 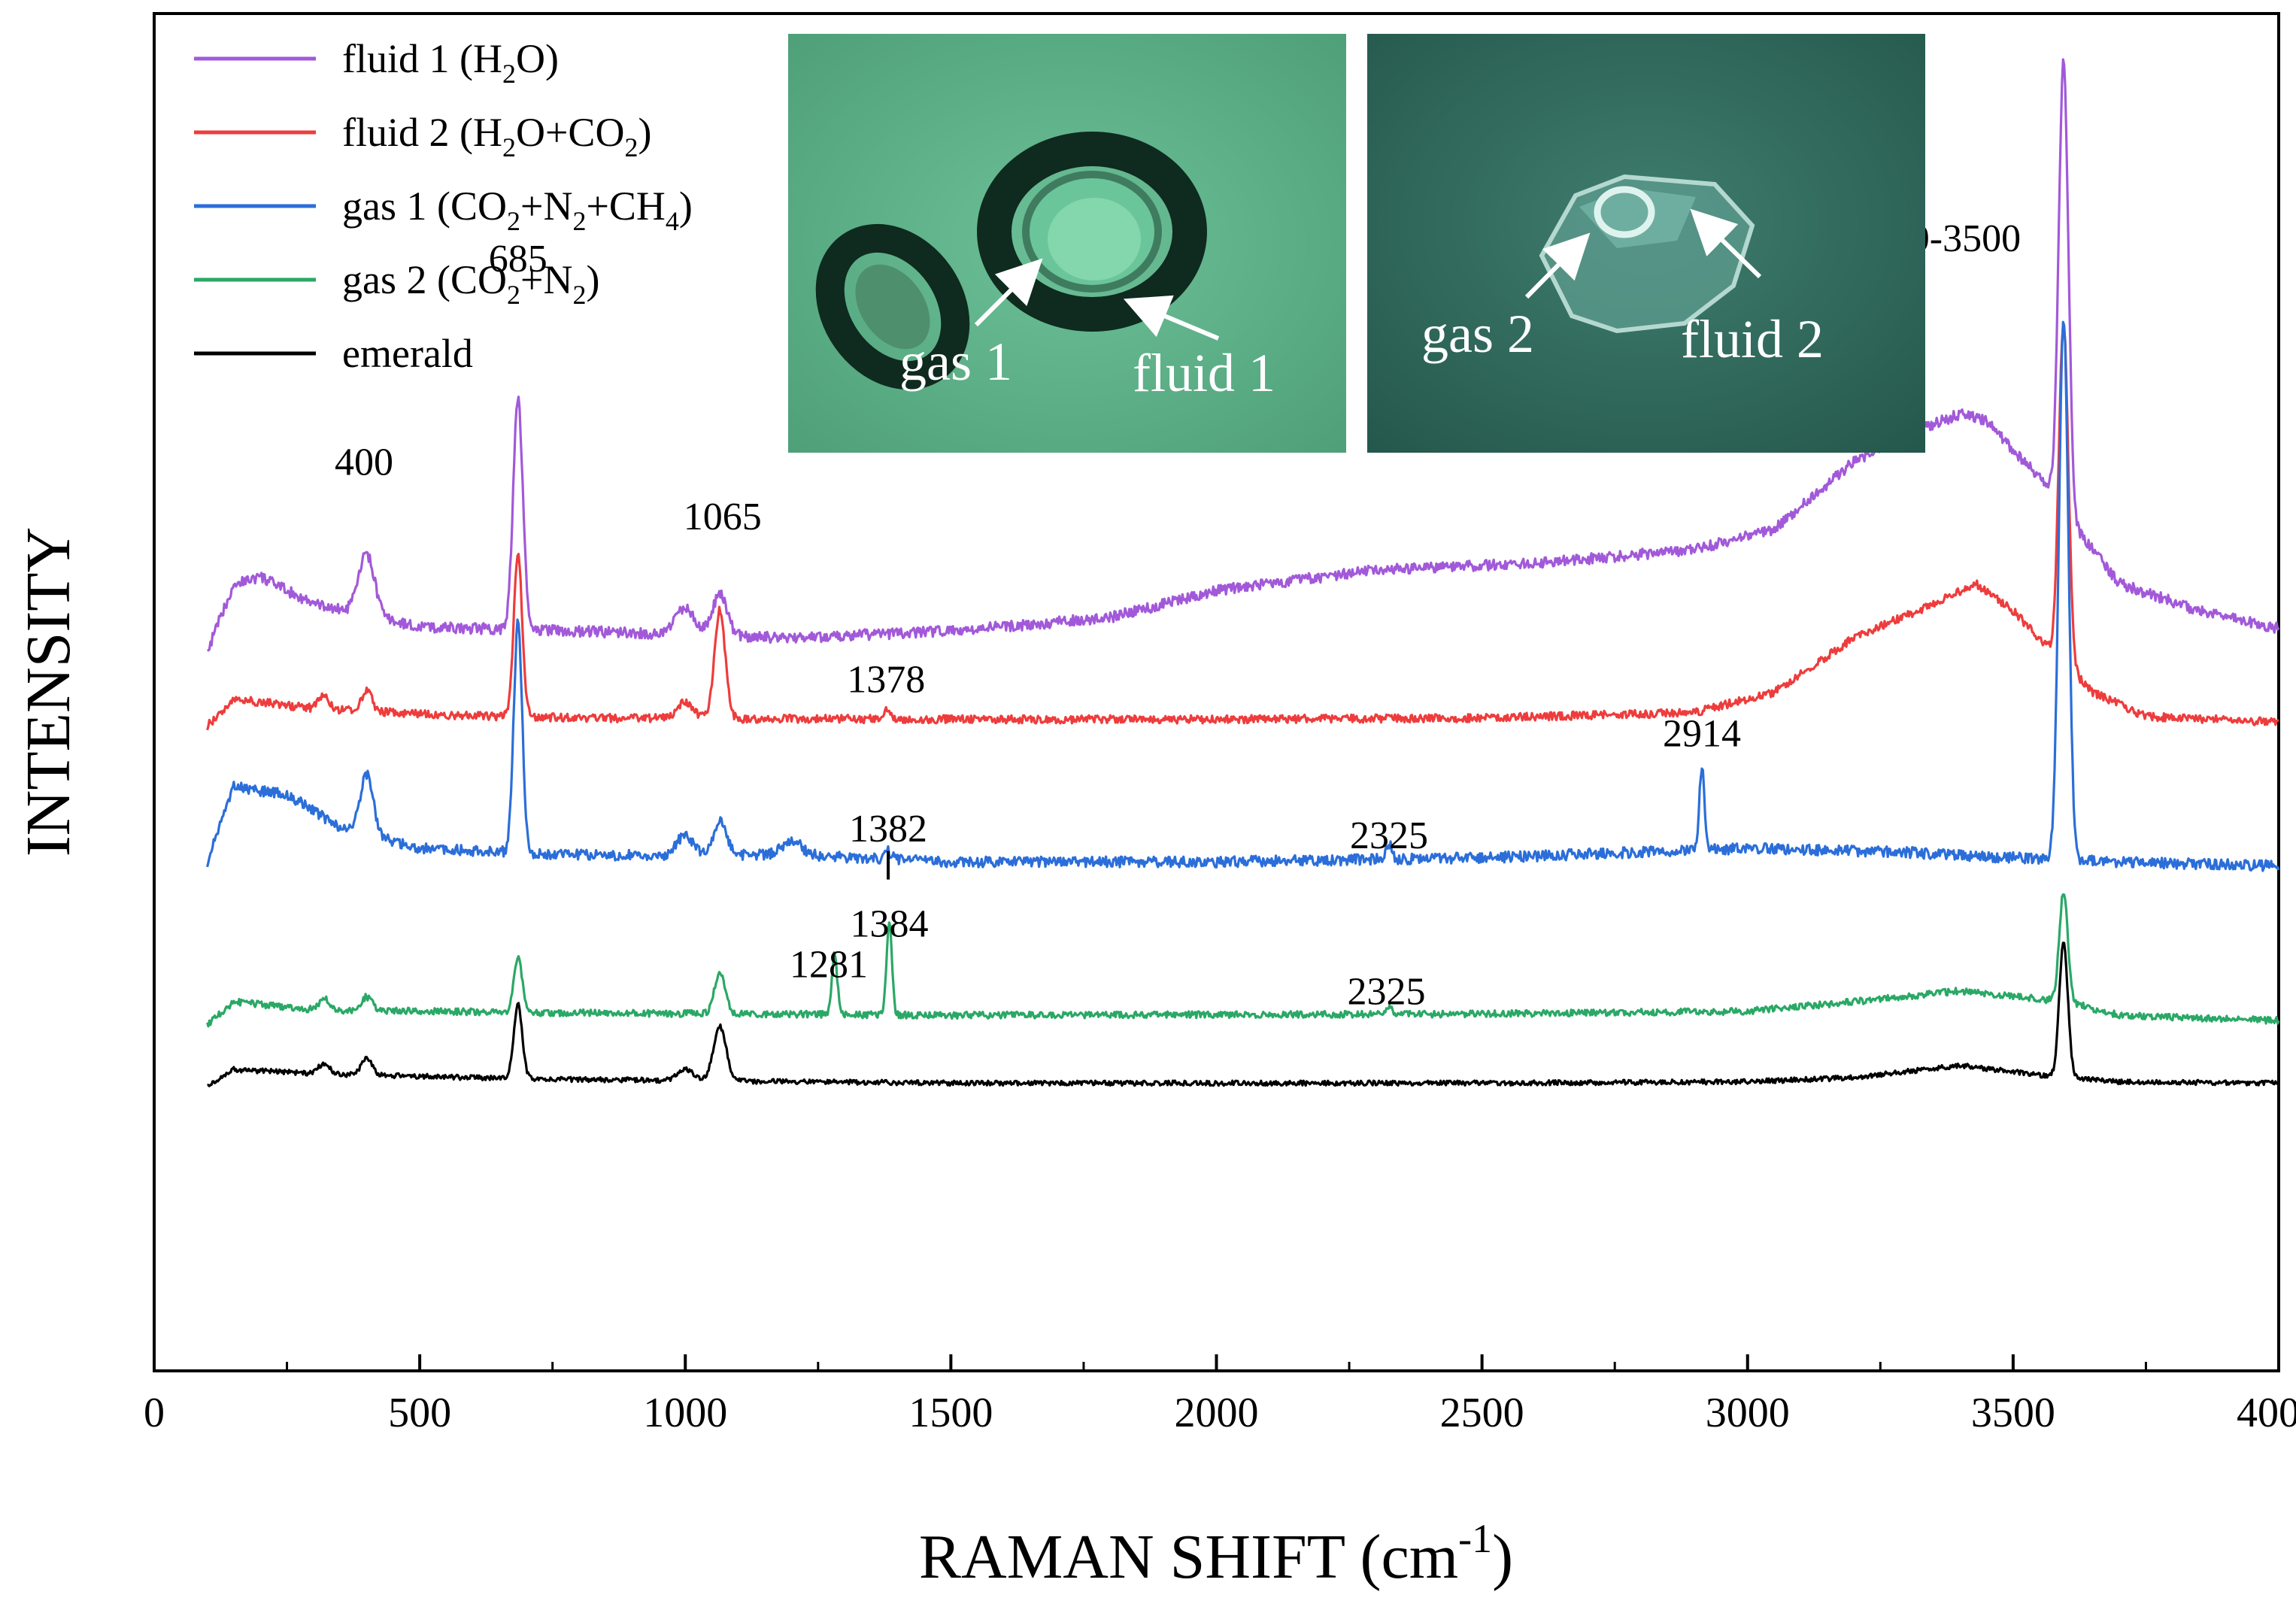 I want to click on x-tick-label: 2000, so click(x=1217, y=1413).